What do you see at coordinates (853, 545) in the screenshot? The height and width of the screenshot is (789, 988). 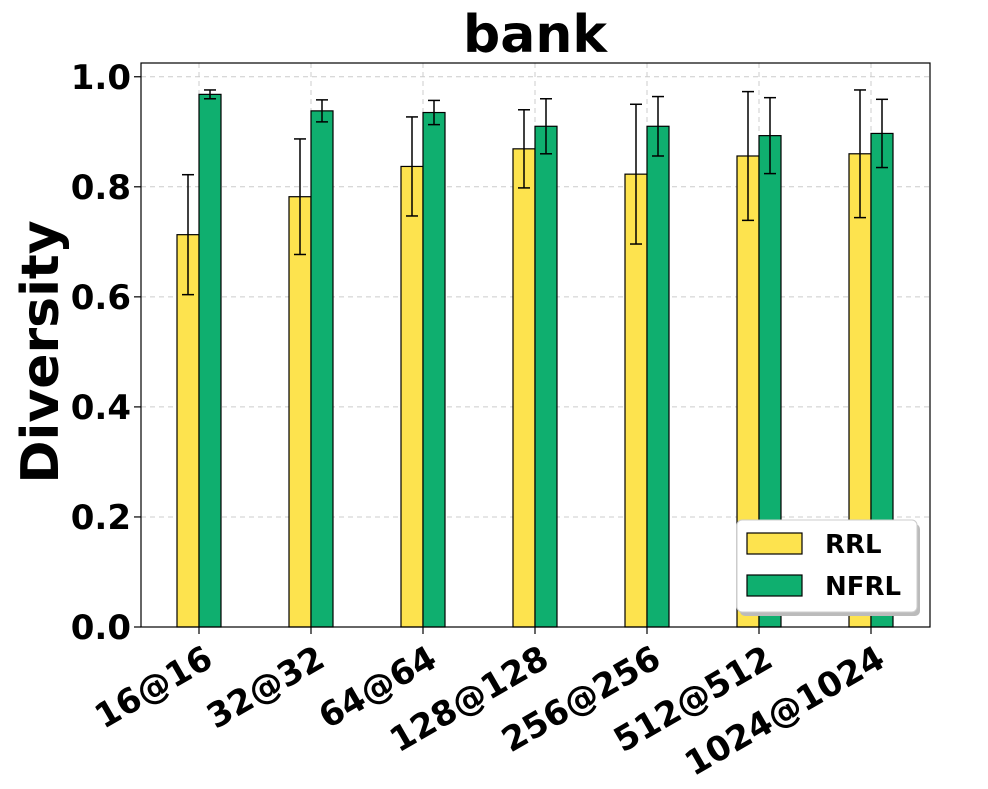 I see `legend-label-rrl: RRL` at bounding box center [853, 545].